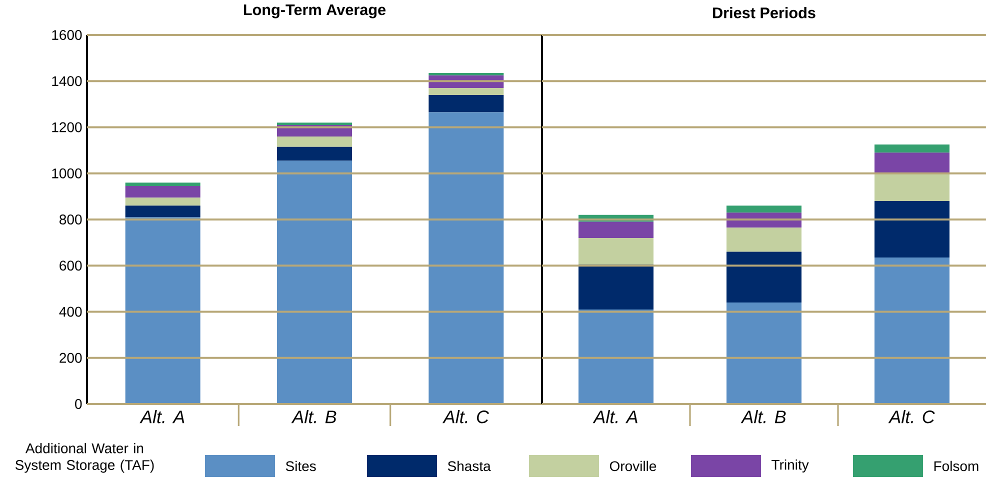  I want to click on y-tick-label: 1400, so click(67, 81).